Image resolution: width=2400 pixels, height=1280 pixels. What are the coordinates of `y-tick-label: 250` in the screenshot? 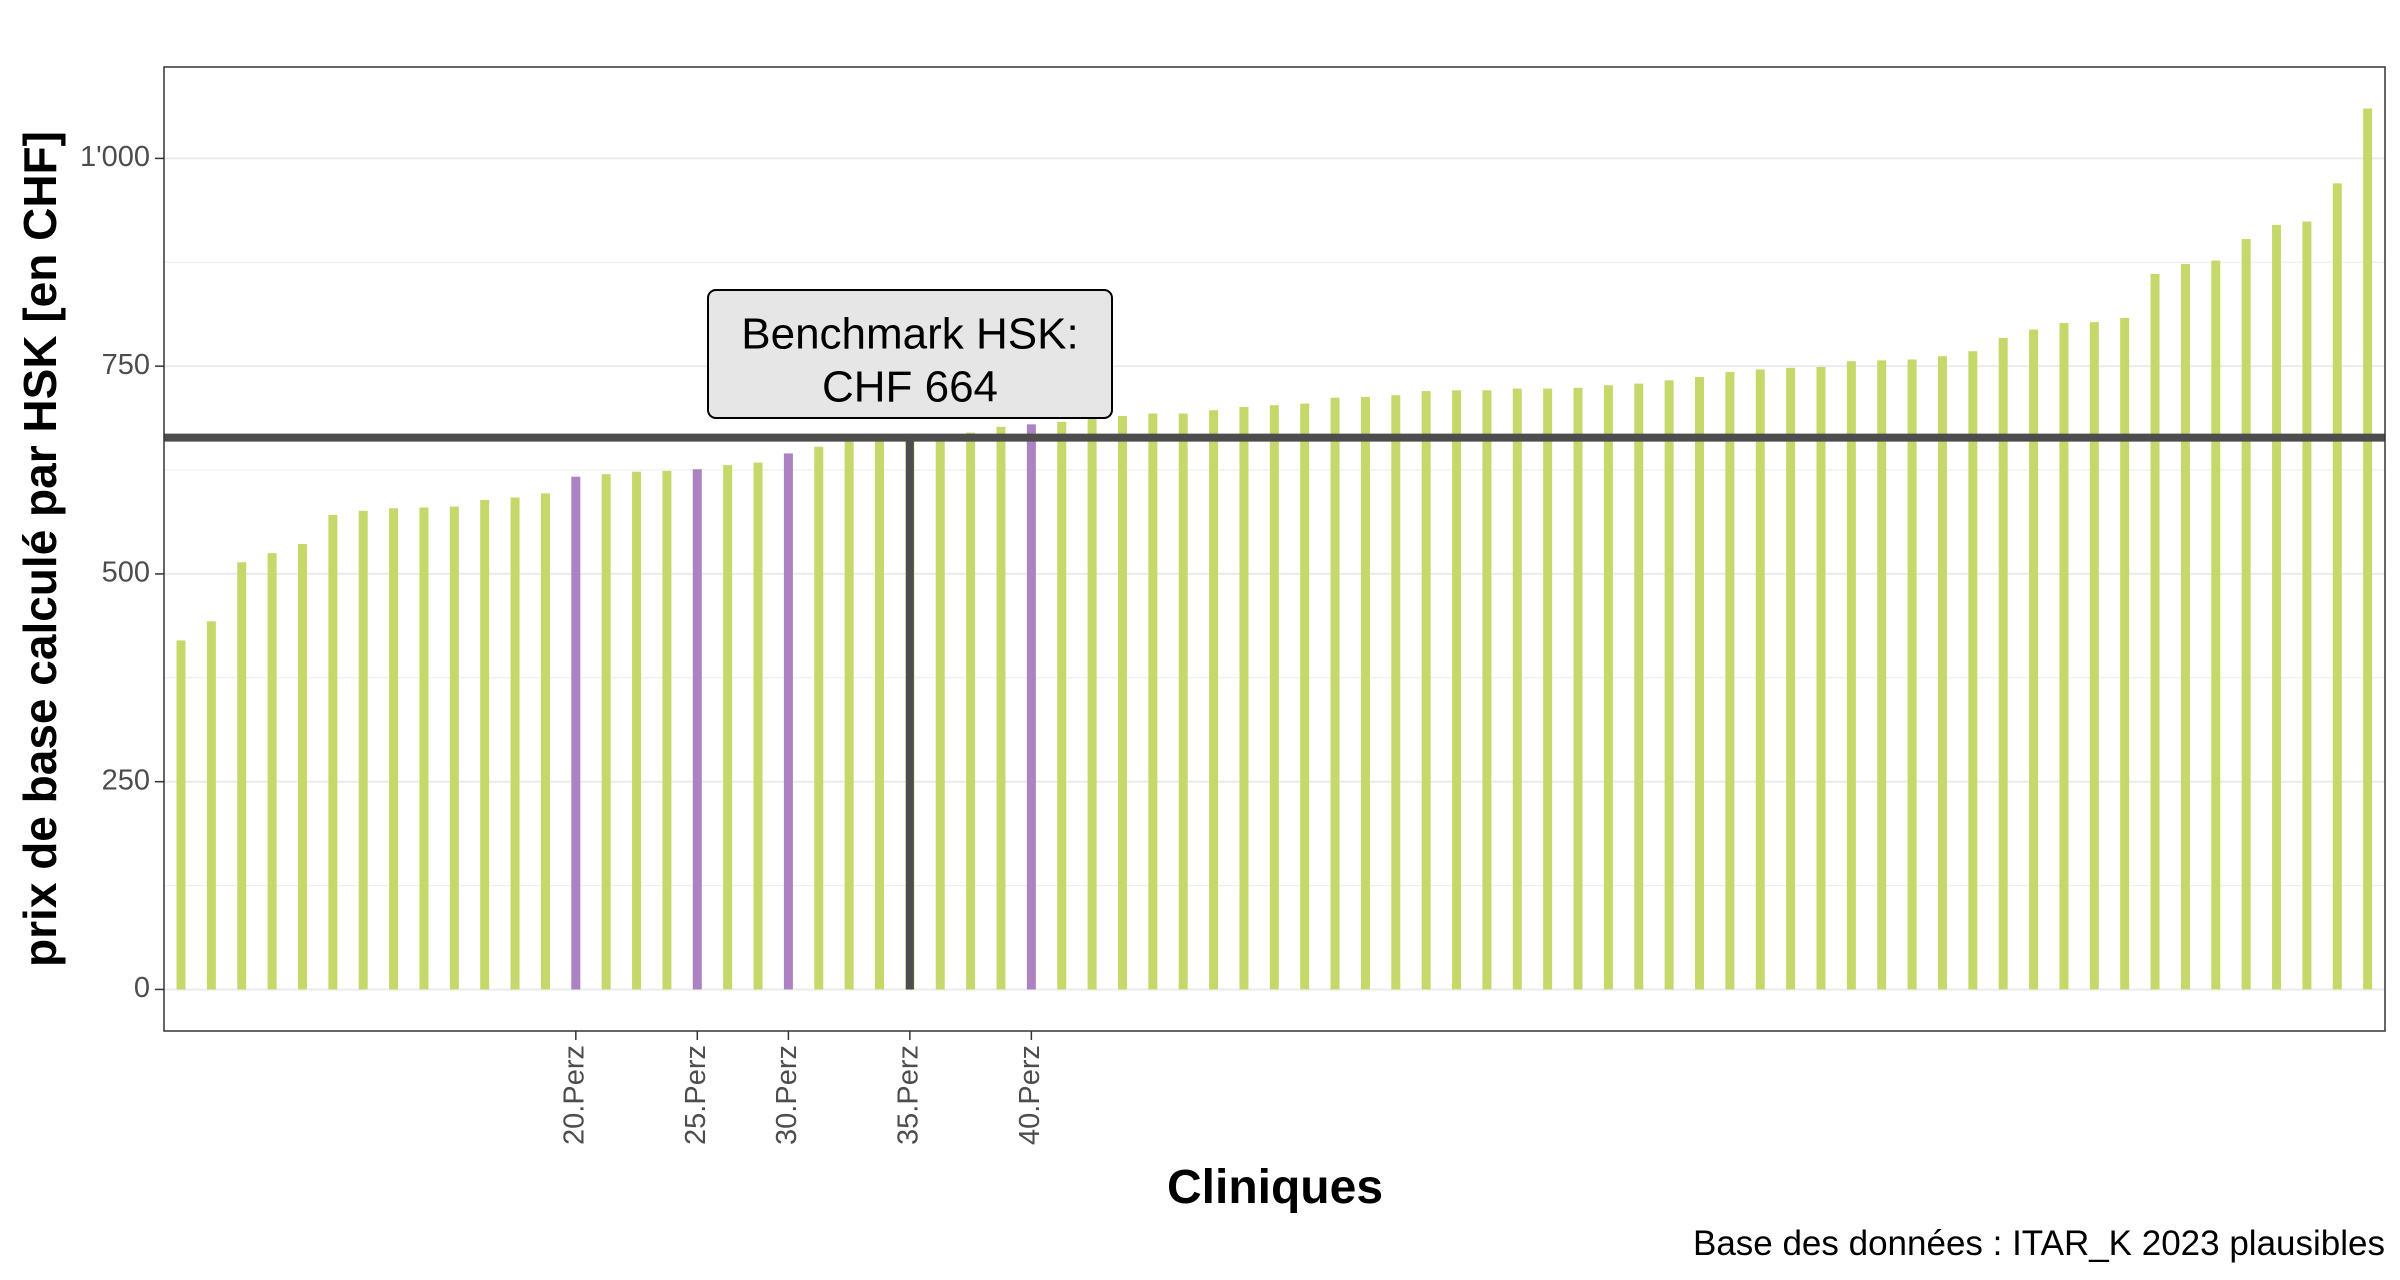 It's located at (126, 780).